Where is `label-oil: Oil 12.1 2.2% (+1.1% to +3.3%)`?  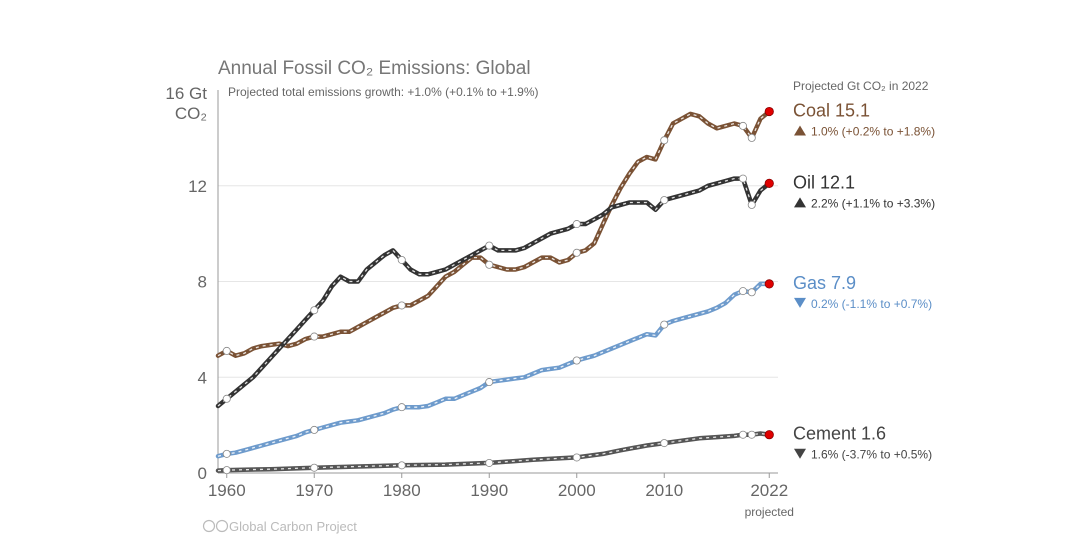
label-oil: Oil 12.1 2.2% (+1.1% to +3.3%) is located at coordinates (864, 191).